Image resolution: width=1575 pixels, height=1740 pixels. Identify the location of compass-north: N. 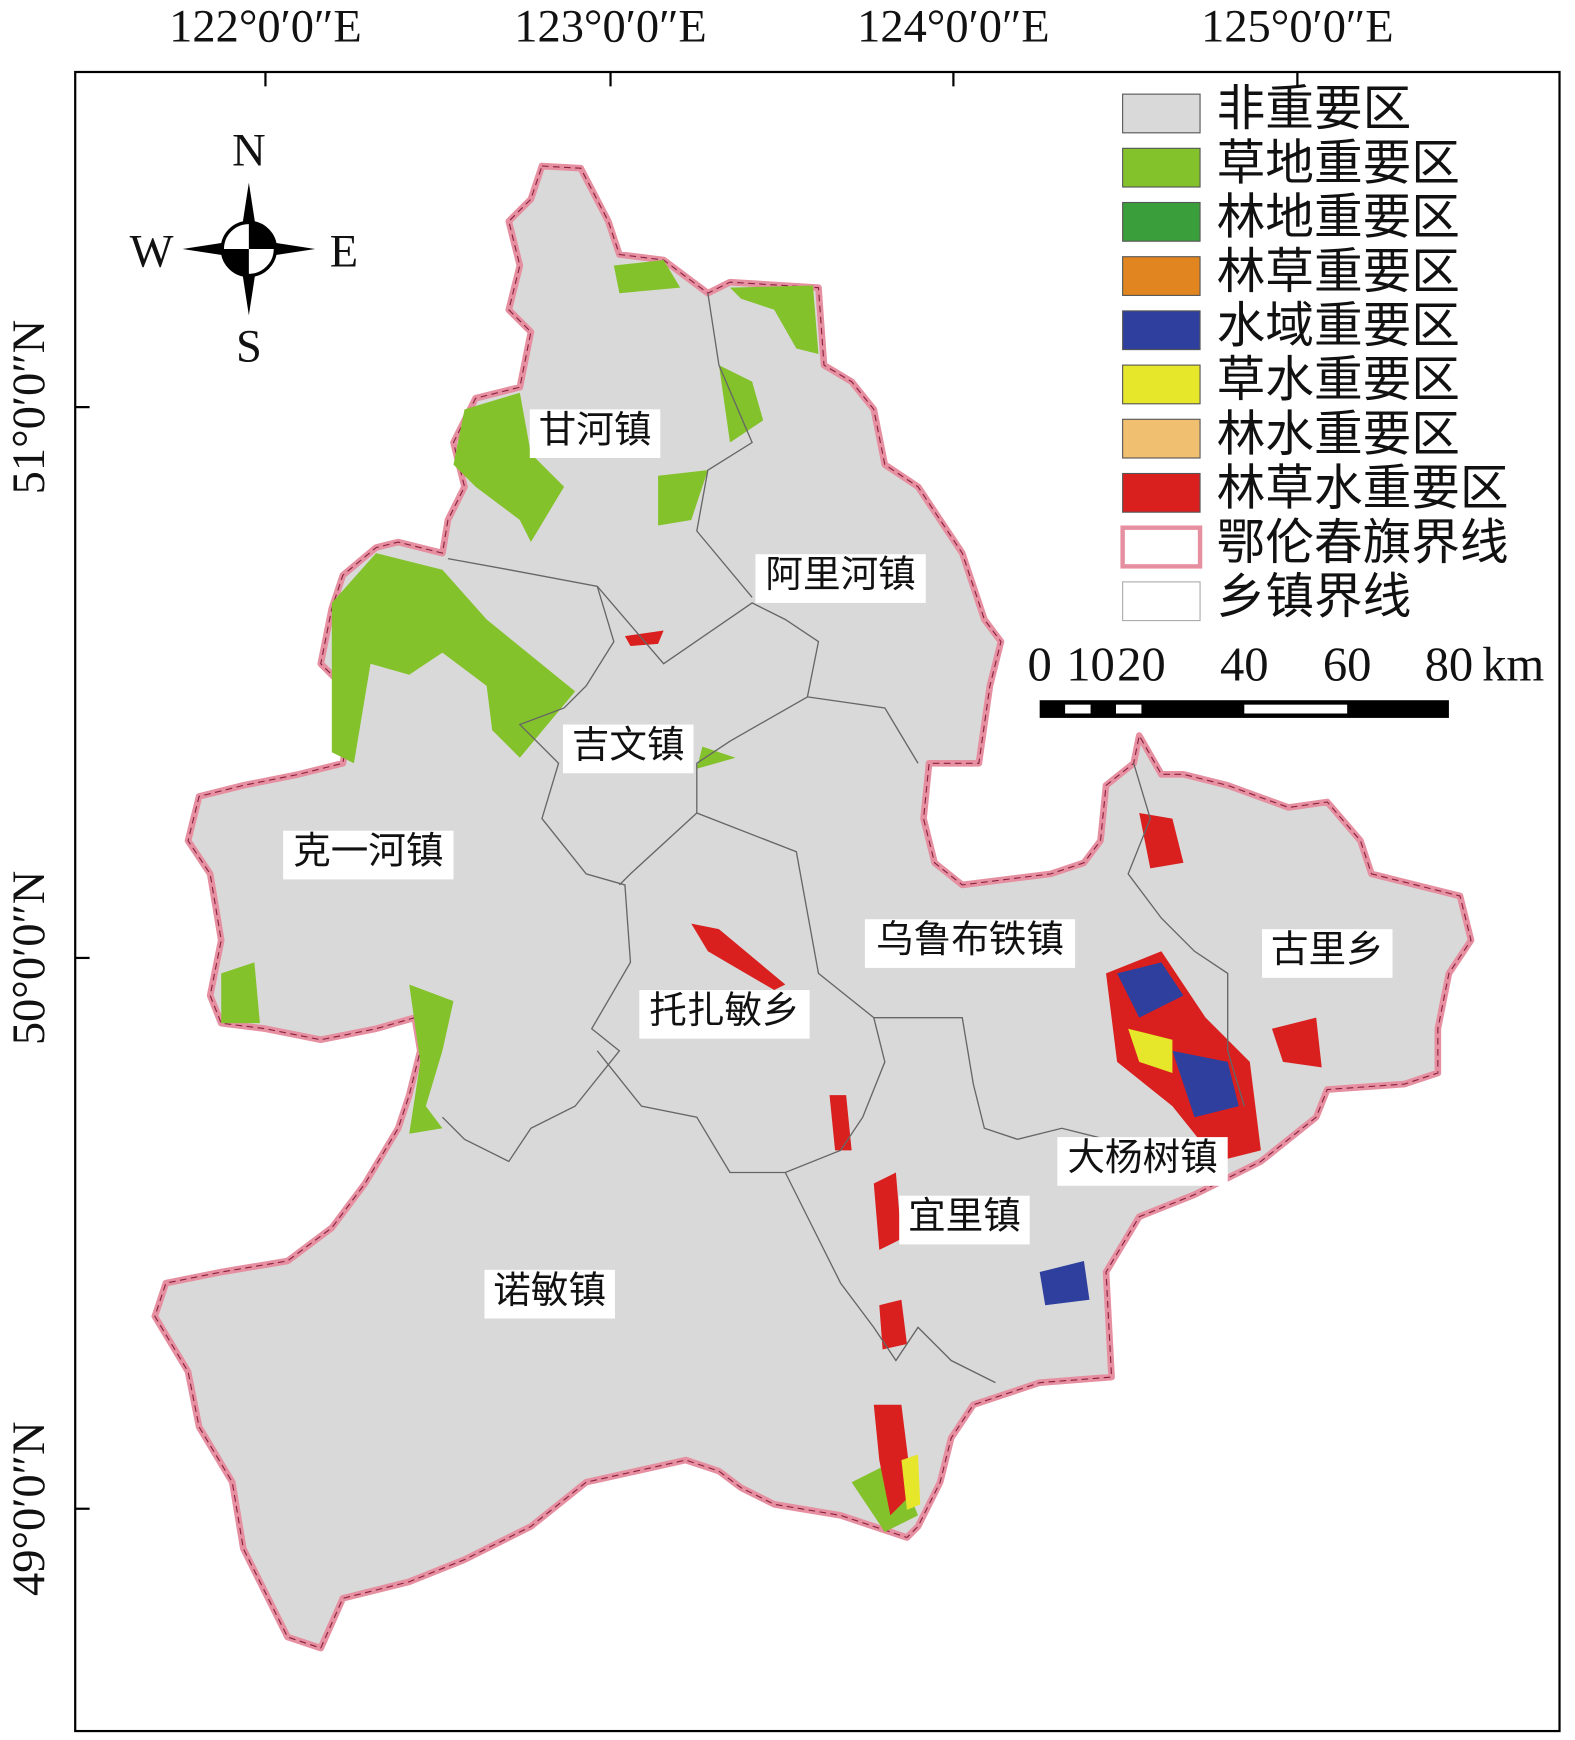
(249, 151).